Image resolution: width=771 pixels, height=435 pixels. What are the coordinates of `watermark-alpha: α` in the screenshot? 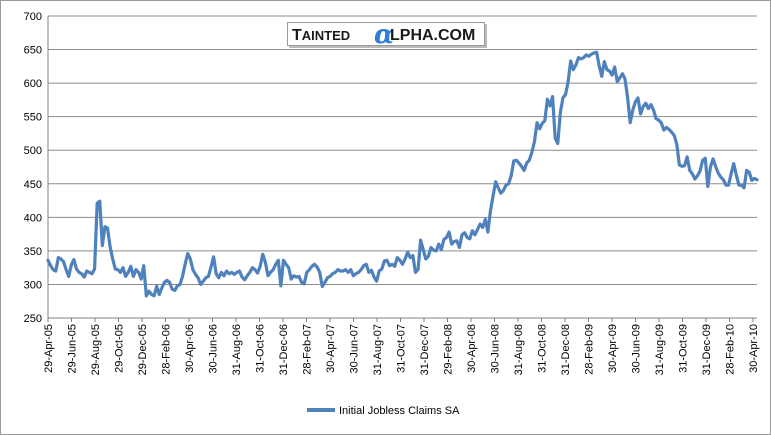 It's located at (384, 34).